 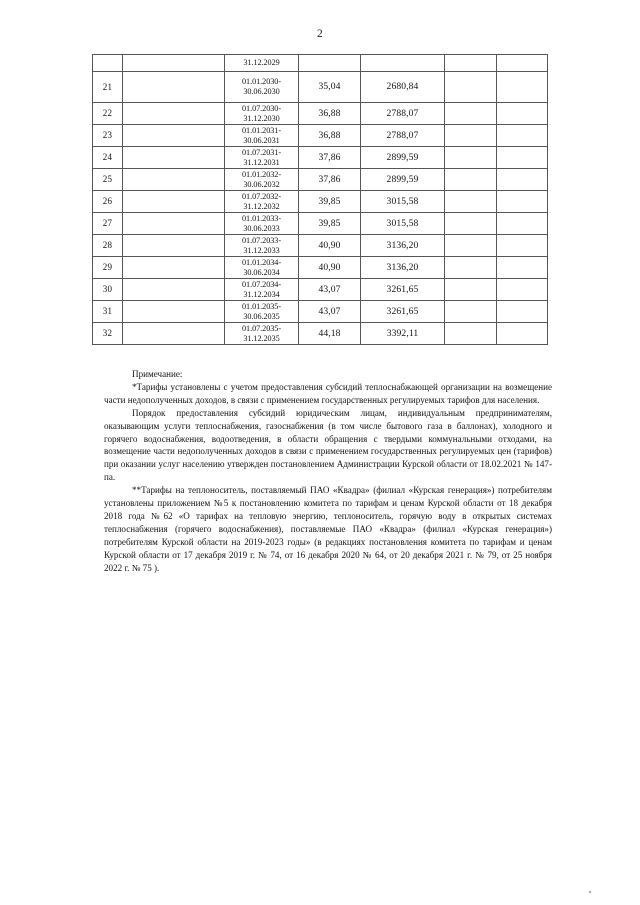 What do you see at coordinates (107, 201) in the screenshot?
I see `cell-row-number: 26` at bounding box center [107, 201].